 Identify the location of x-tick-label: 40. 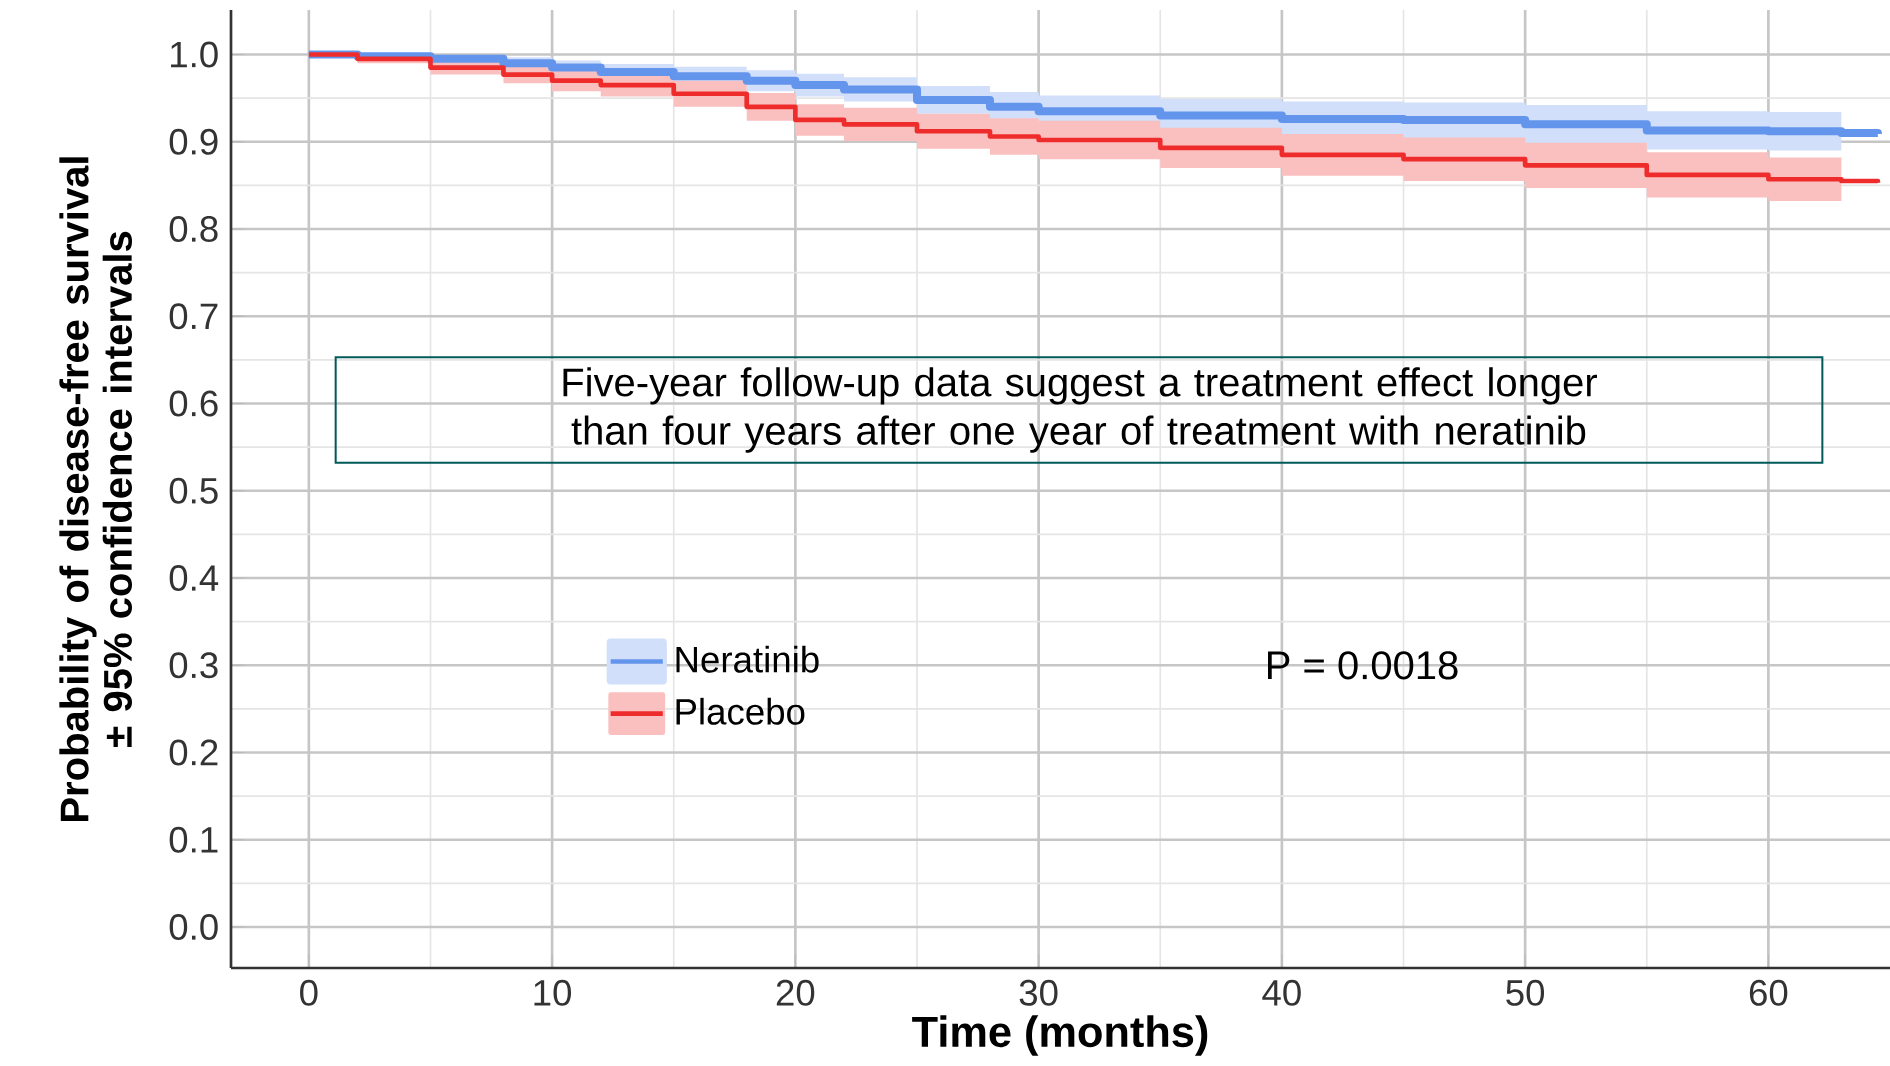
(1281, 992).